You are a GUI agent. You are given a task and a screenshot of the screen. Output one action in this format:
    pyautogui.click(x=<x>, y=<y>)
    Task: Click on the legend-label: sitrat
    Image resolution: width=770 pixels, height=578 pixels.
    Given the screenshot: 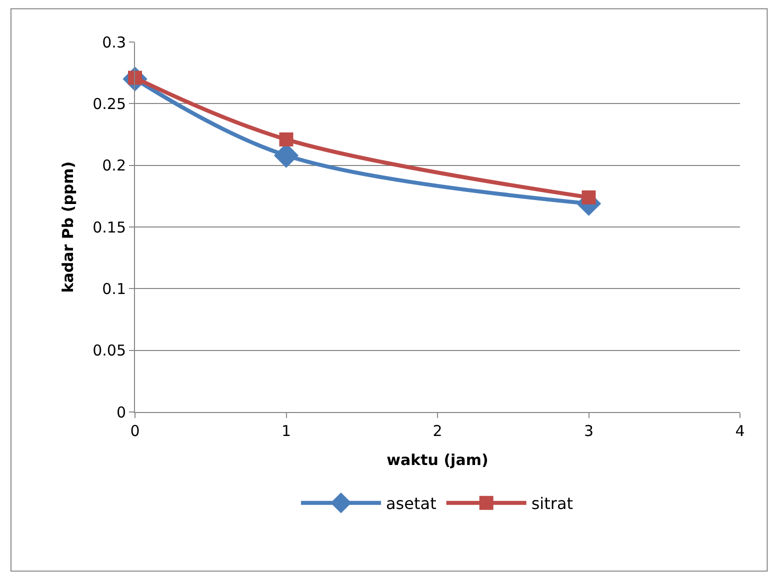 What is the action you would take?
    pyautogui.click(x=552, y=504)
    